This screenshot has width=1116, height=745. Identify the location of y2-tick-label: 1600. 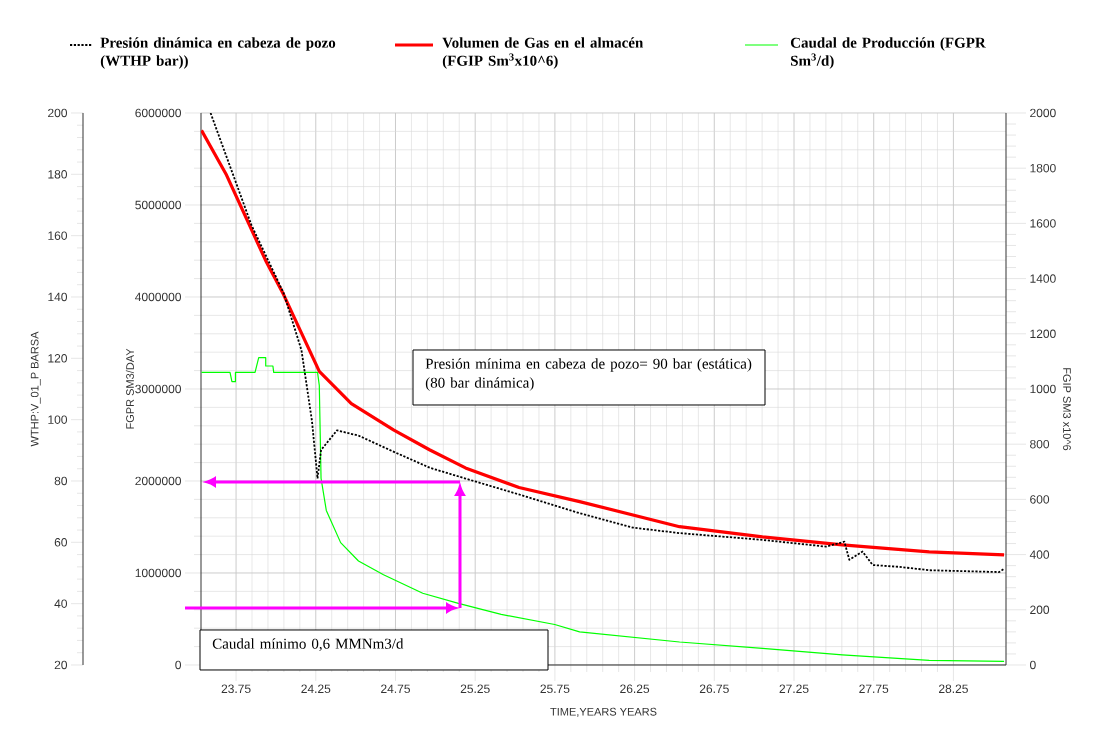
(1043, 223).